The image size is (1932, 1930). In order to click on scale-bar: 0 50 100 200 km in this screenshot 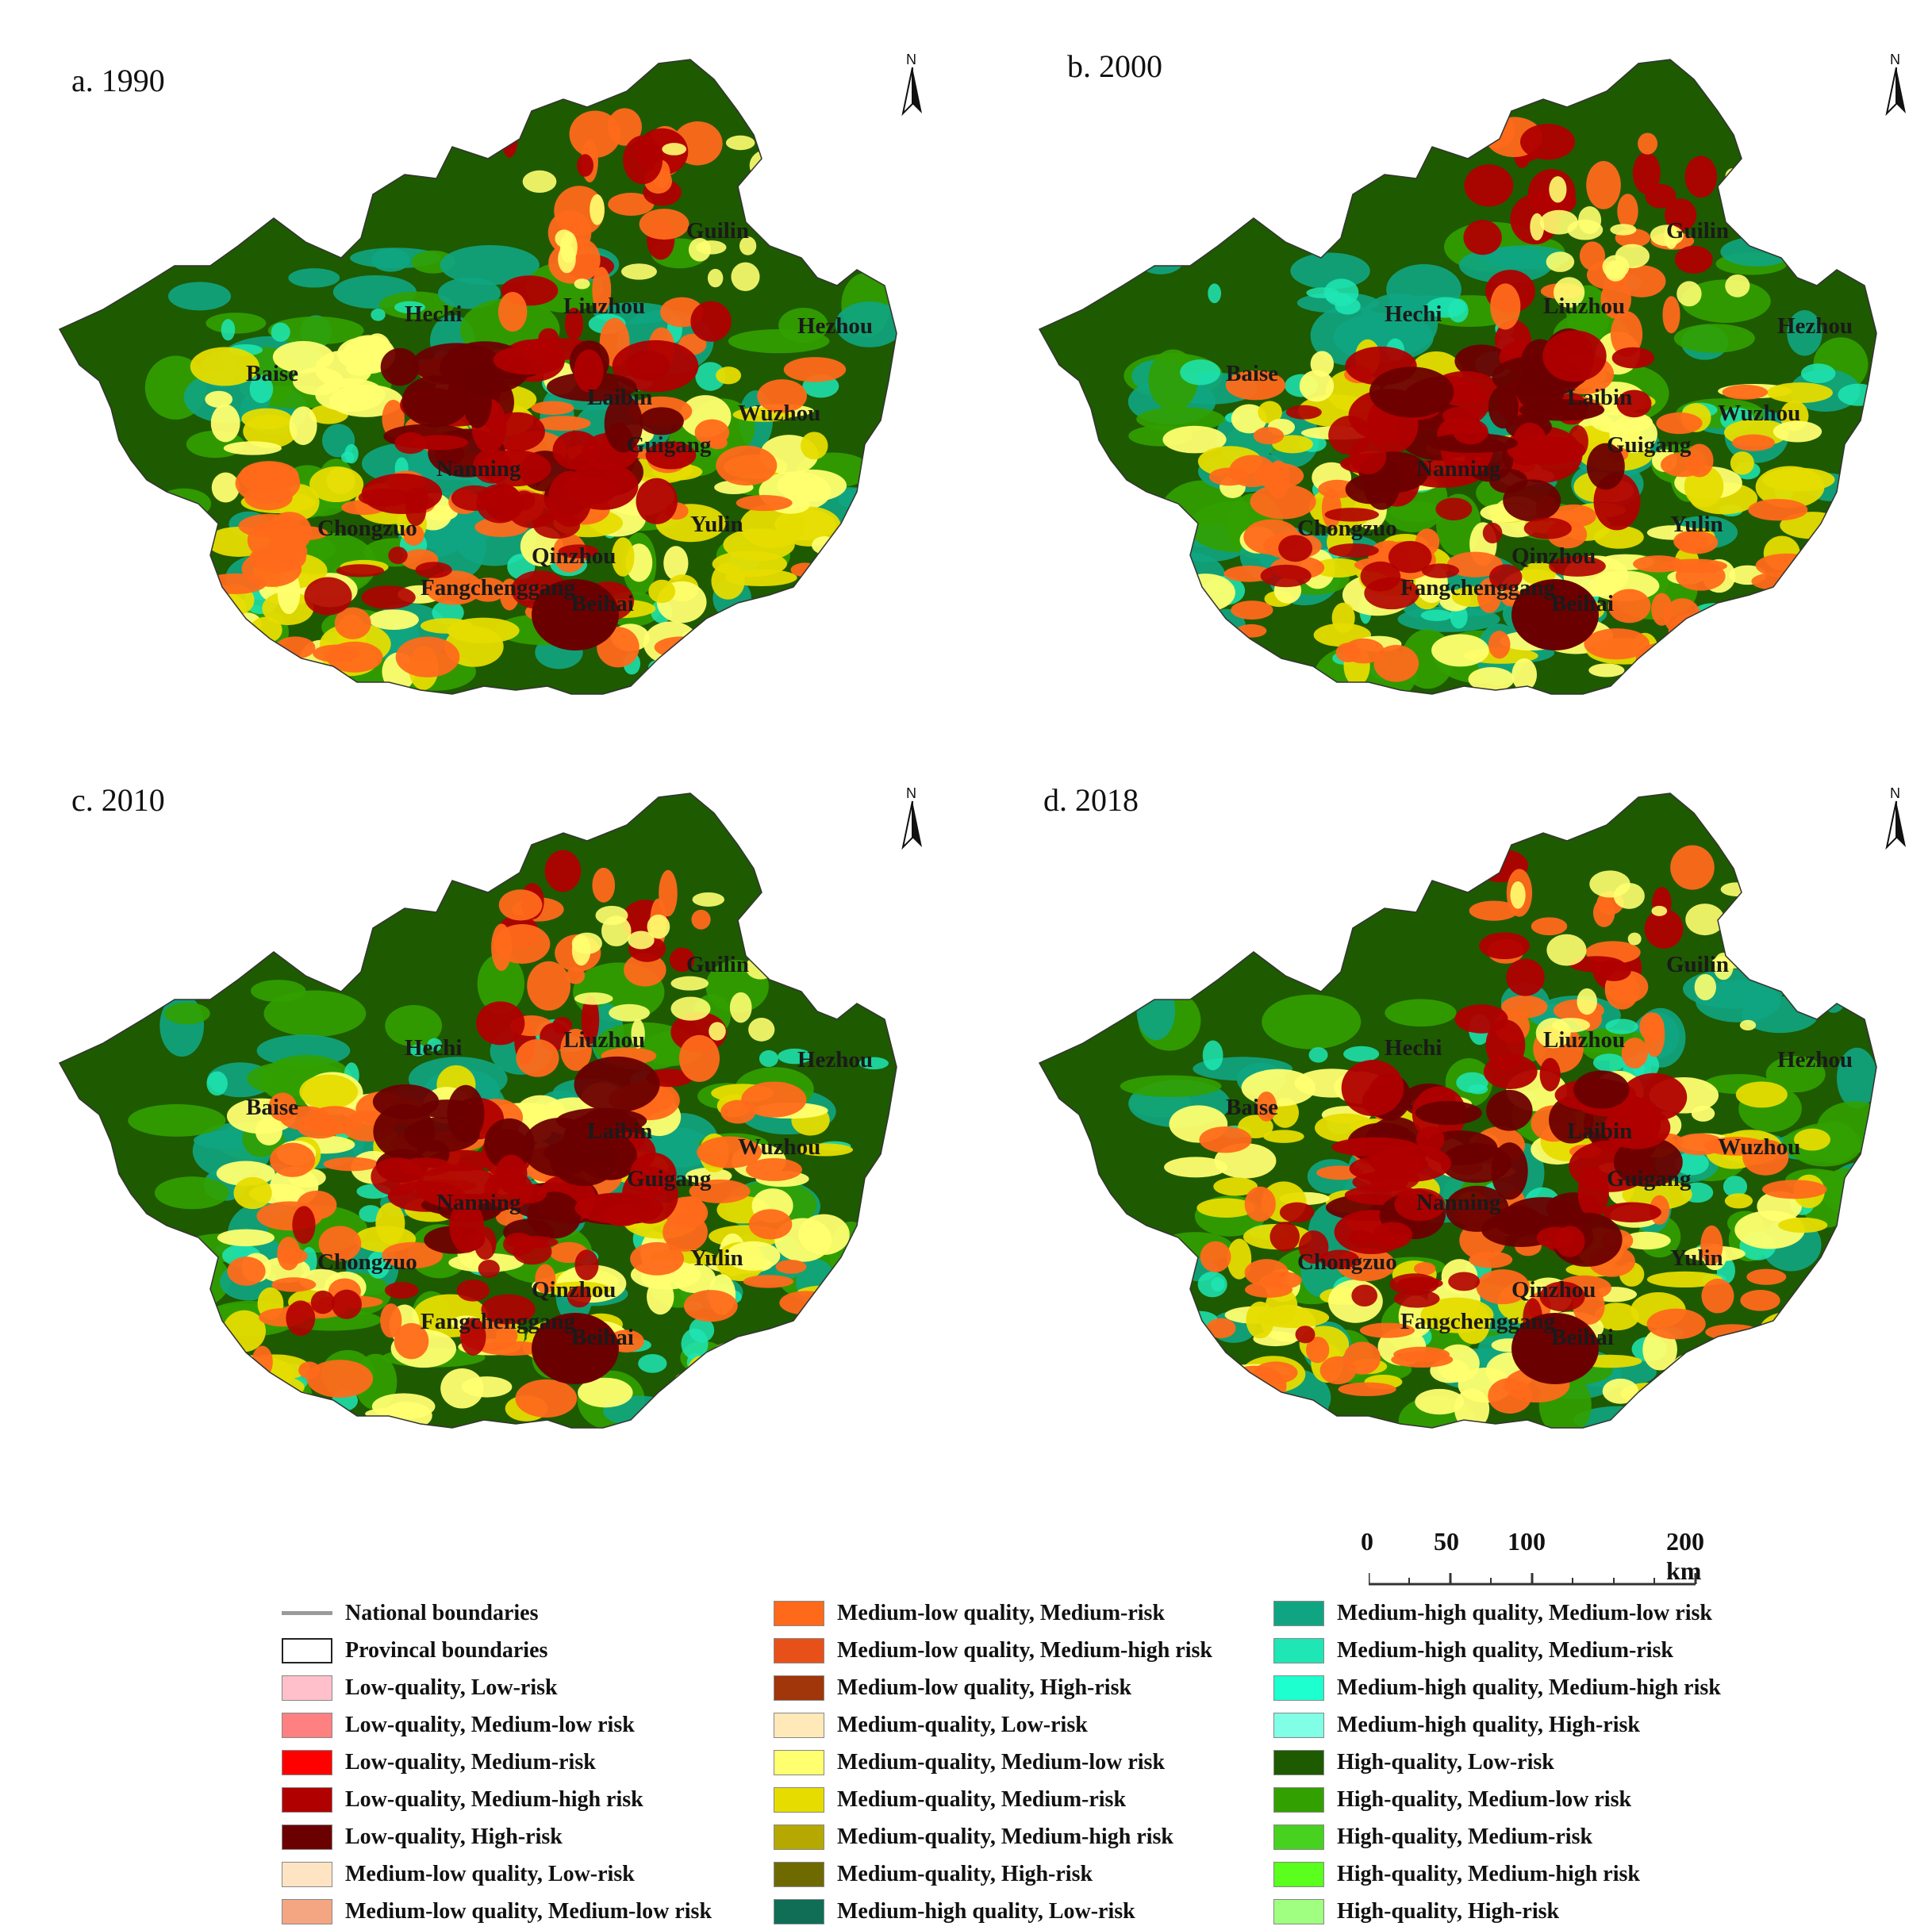, I will do `click(1535, 1562)`.